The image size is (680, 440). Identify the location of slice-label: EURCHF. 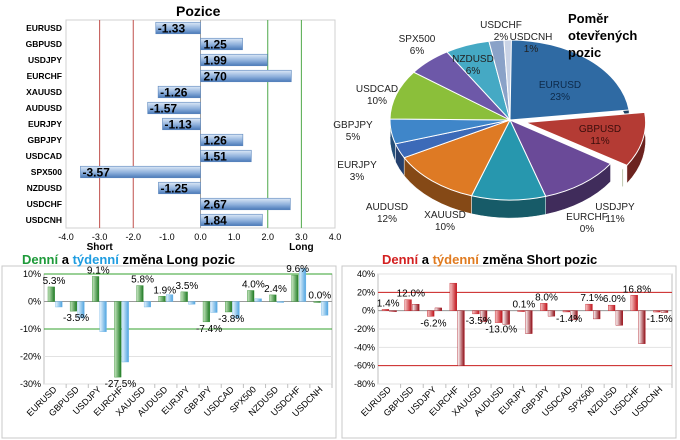
(587, 217).